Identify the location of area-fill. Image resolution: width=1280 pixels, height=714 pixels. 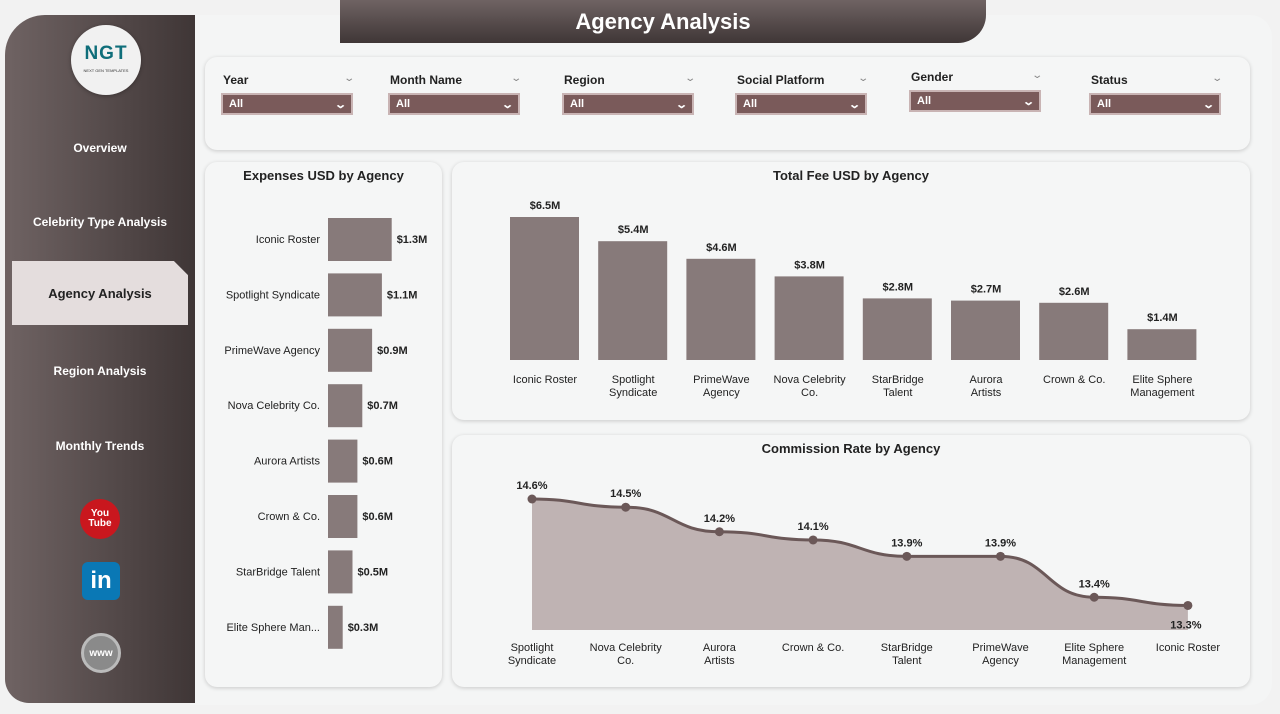
(860, 564).